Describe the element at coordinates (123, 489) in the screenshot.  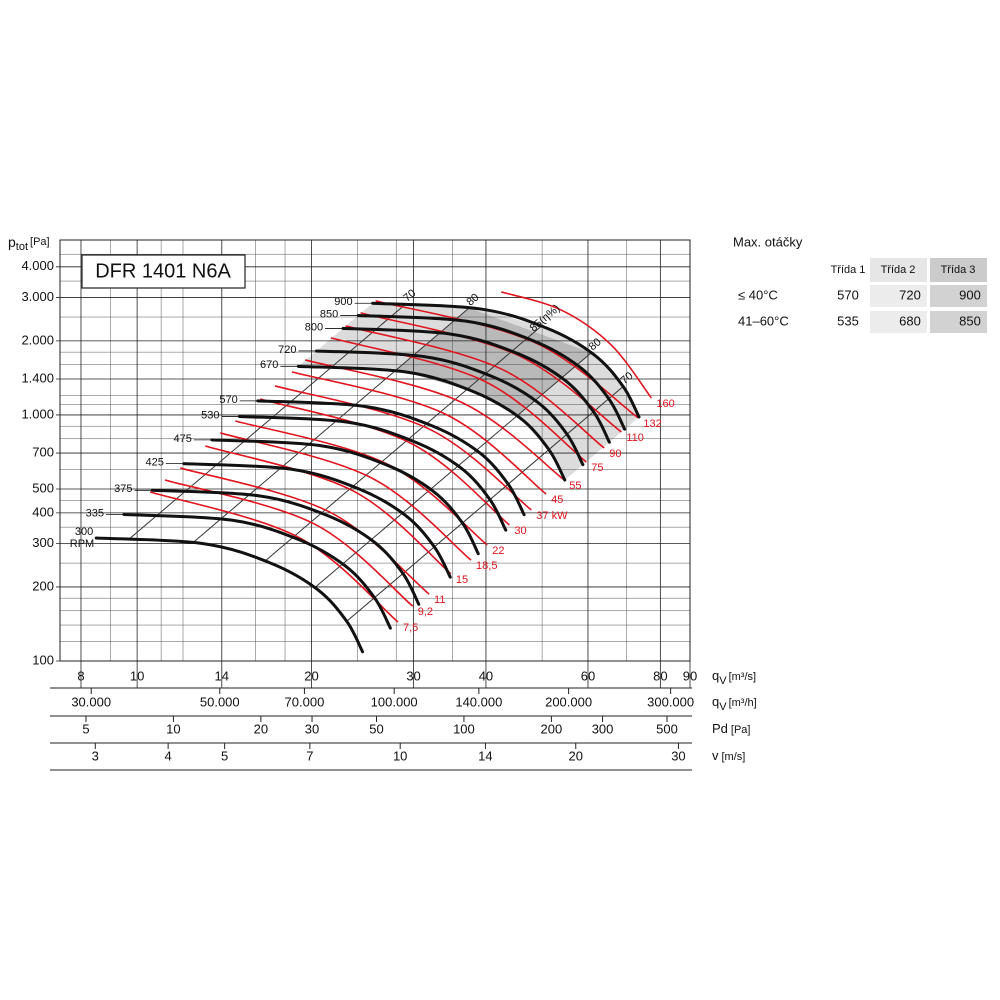
I see `rpm-label: 375` at that location.